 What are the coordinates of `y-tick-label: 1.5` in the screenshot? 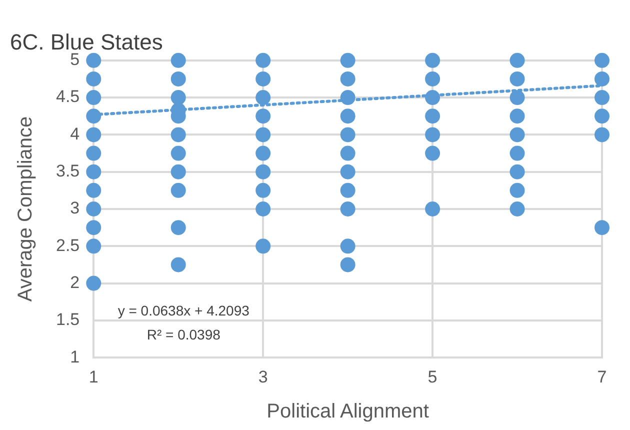 It's located at (68, 320).